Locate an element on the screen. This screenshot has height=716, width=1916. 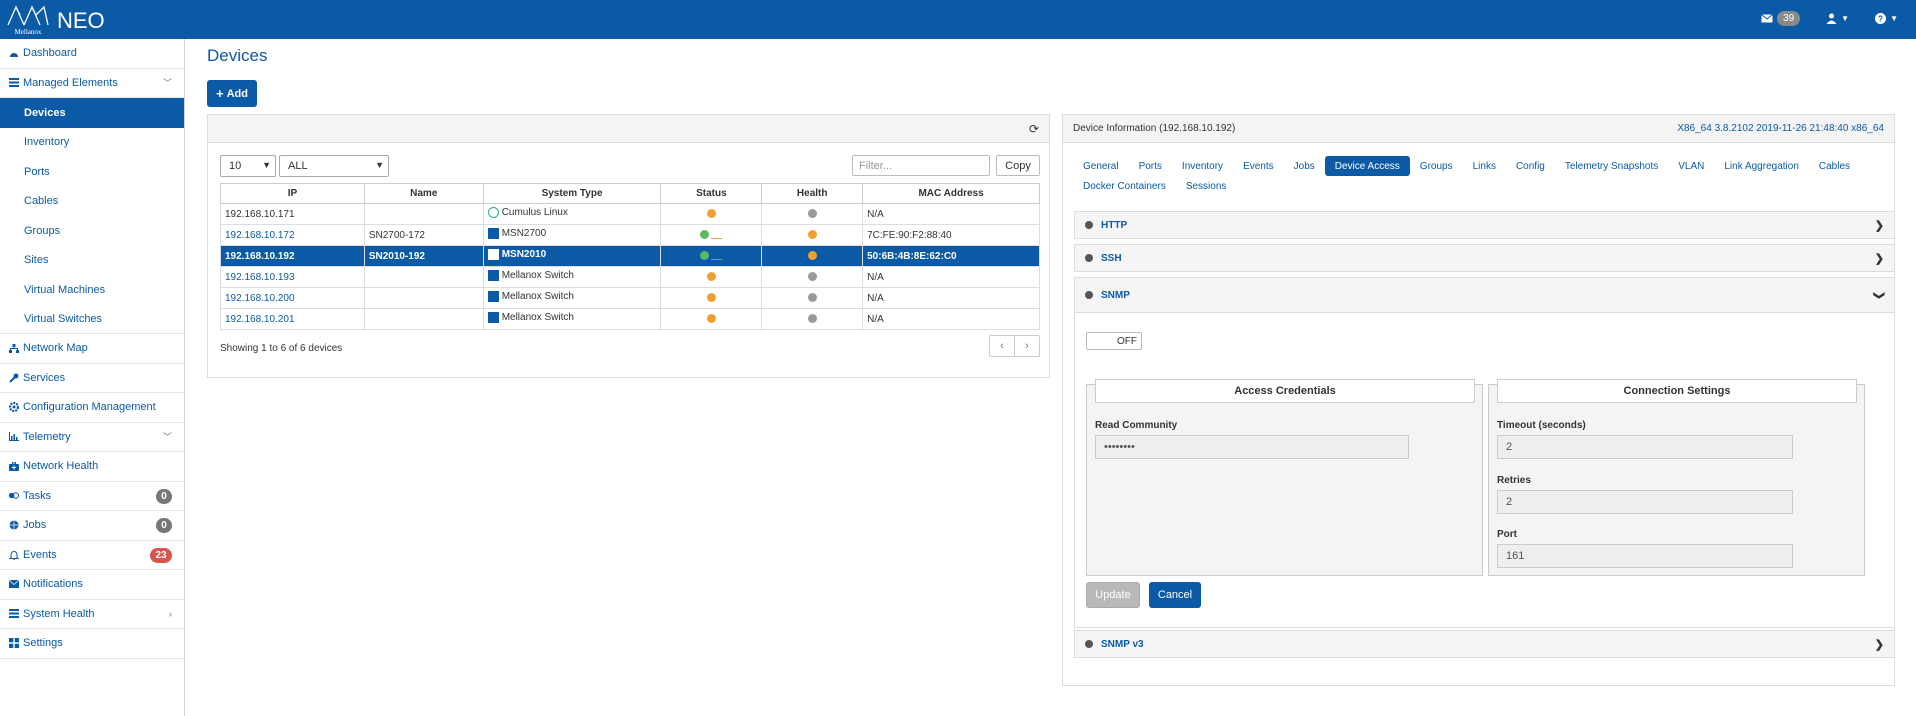
sidebar-item-telemetry: Telemetry ﹀ is located at coordinates (92, 437).